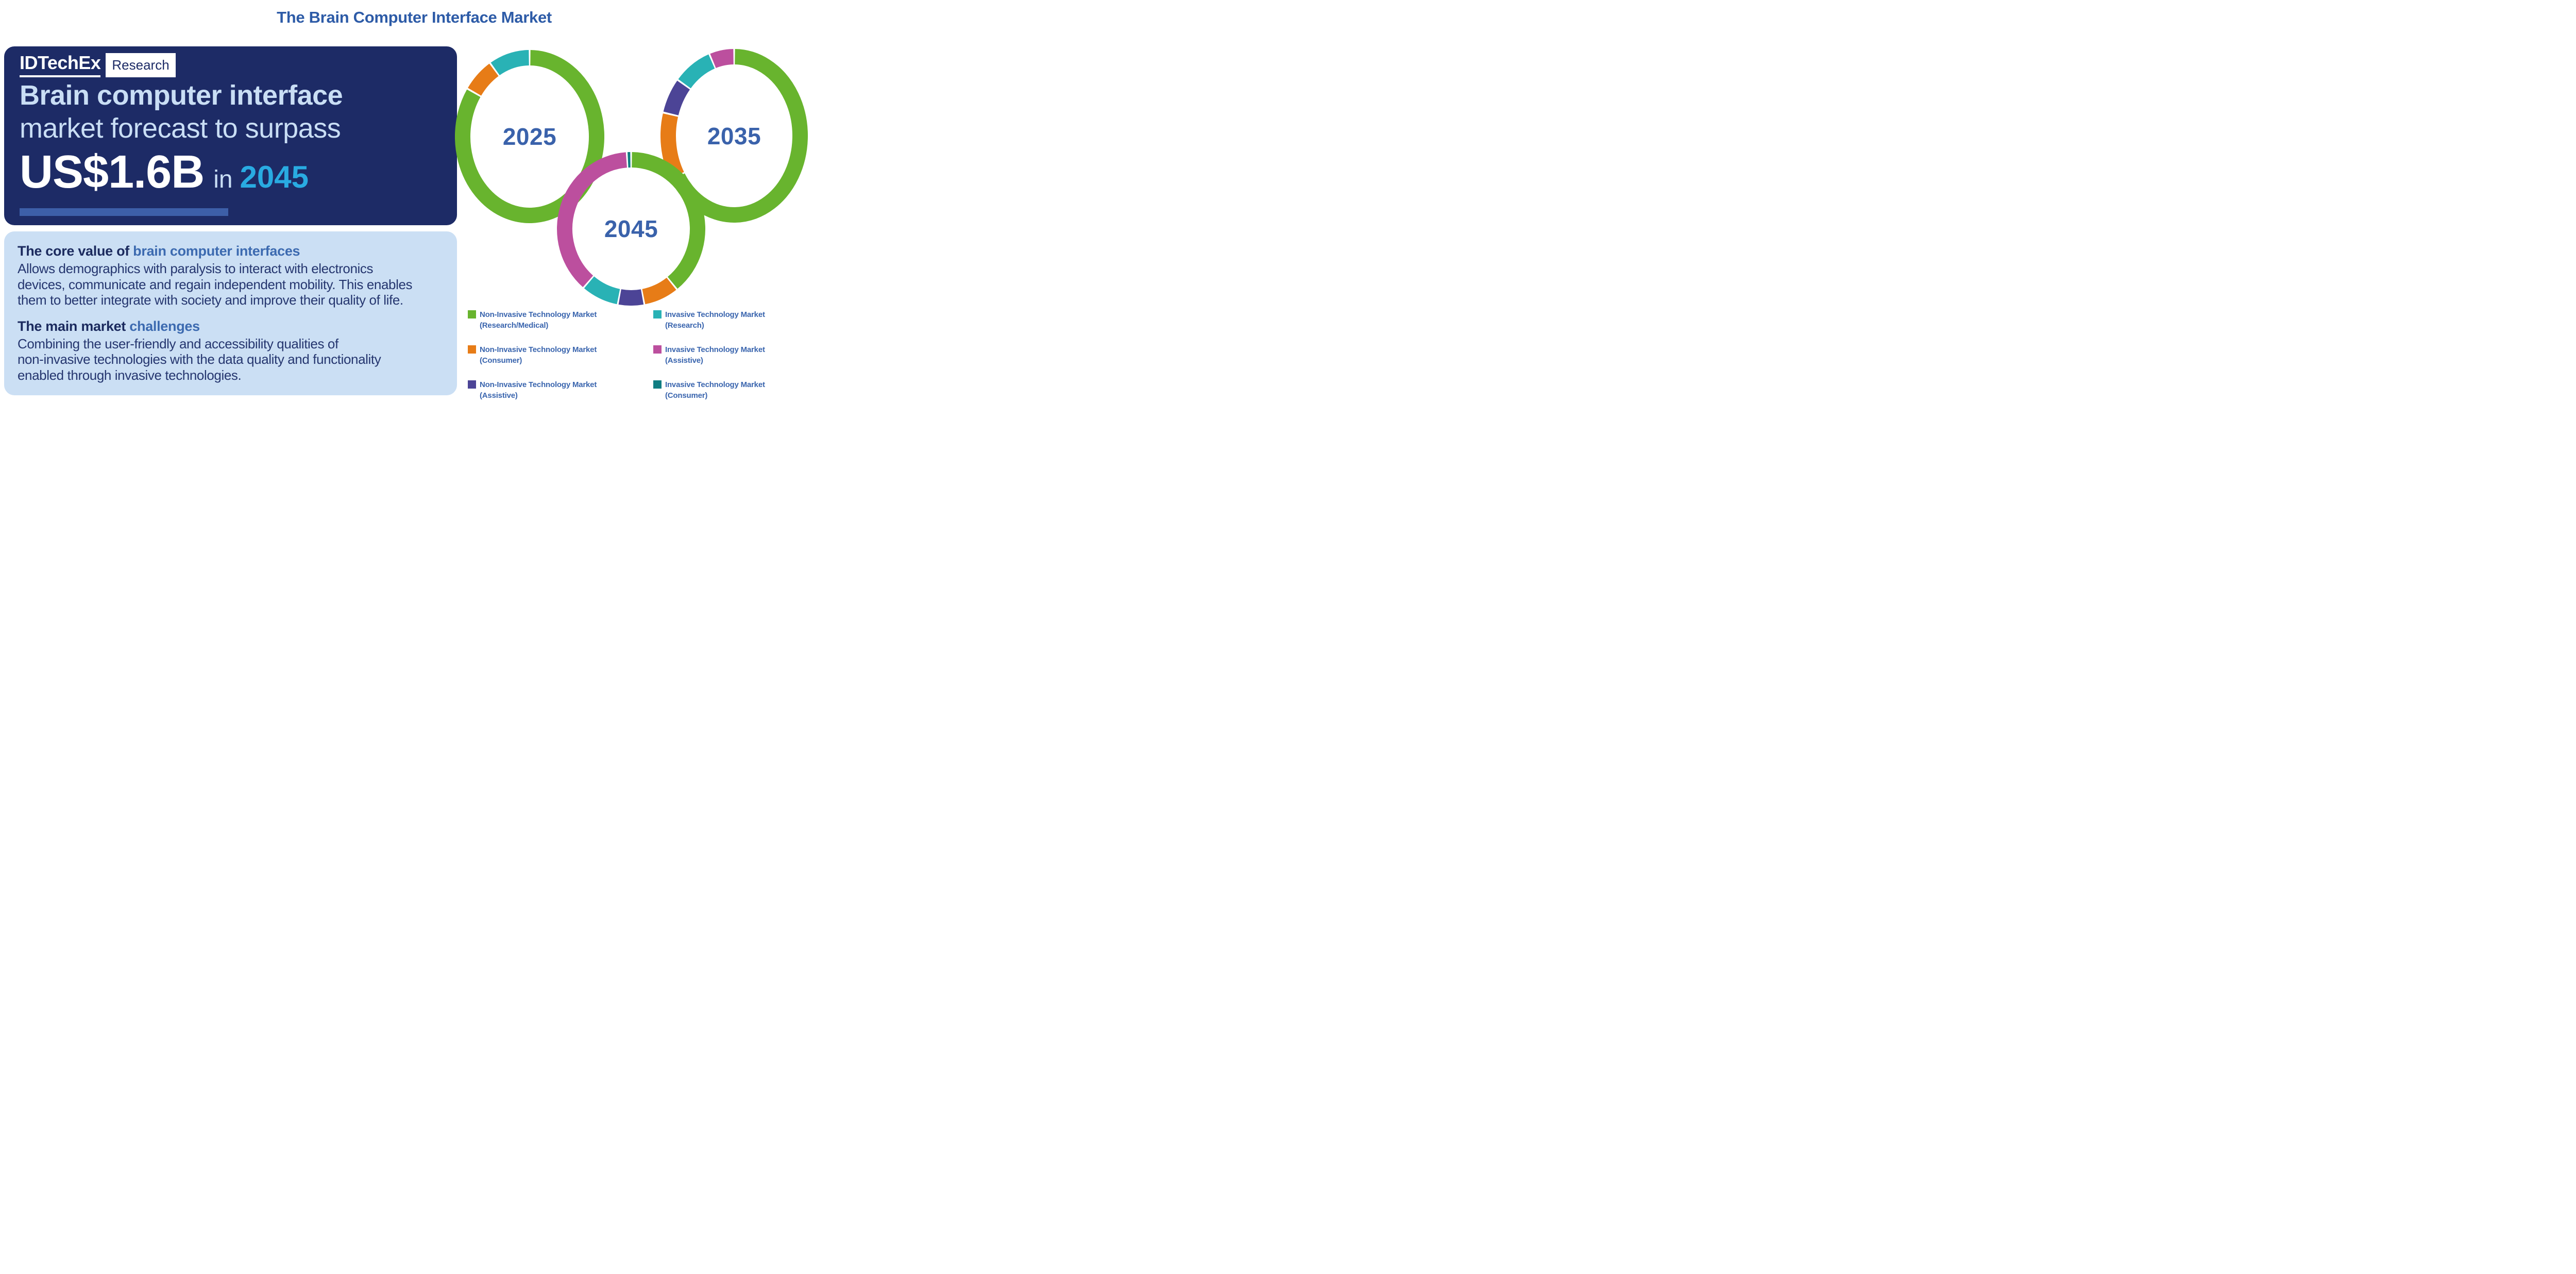 The width and height of the screenshot is (2576, 1274). What do you see at coordinates (181, 95) in the screenshot?
I see `headline-line-1: Brain computer interface` at bounding box center [181, 95].